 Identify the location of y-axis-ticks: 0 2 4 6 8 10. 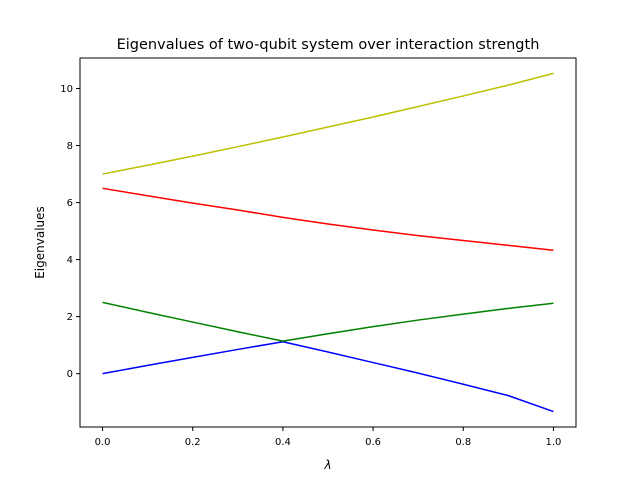
(70, 232).